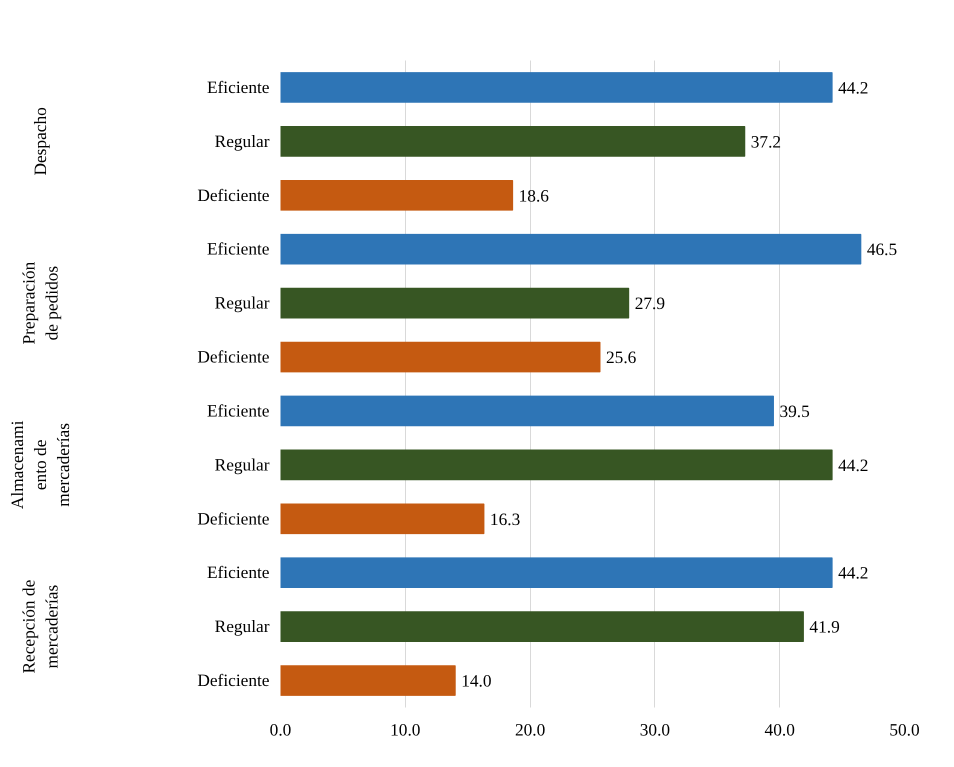 The image size is (954, 767). Describe the element at coordinates (41, 626) in the screenshot. I see `text: Recepción de mercaderías` at that location.